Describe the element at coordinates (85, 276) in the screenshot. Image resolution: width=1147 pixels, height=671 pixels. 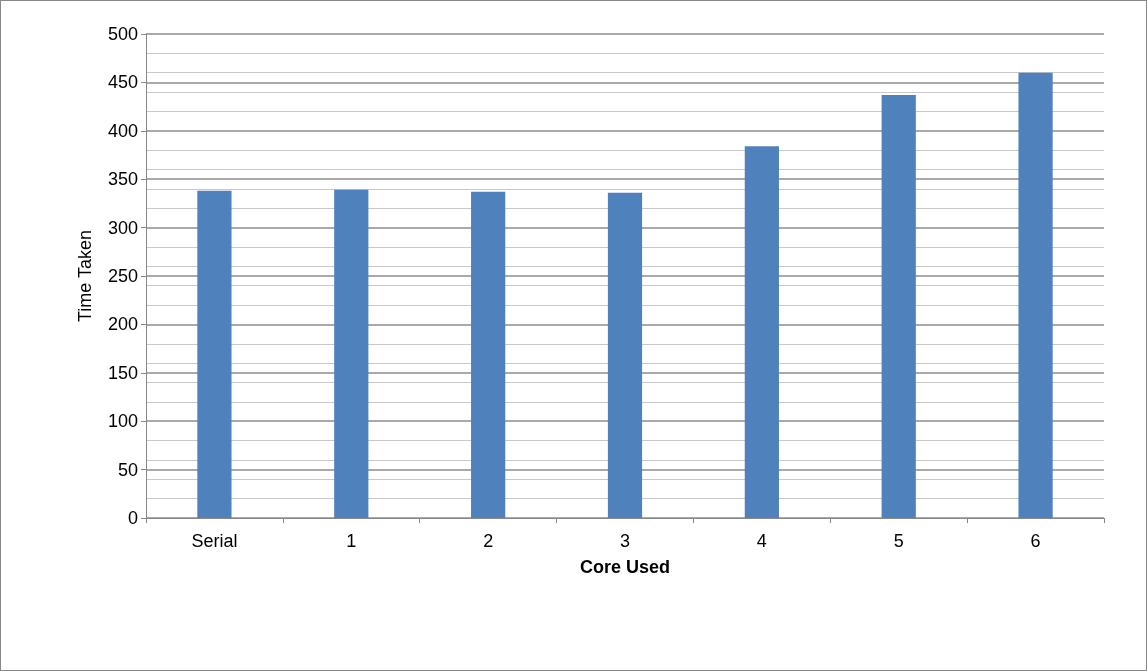
I see `y-axis-title: Time Taken` at that location.